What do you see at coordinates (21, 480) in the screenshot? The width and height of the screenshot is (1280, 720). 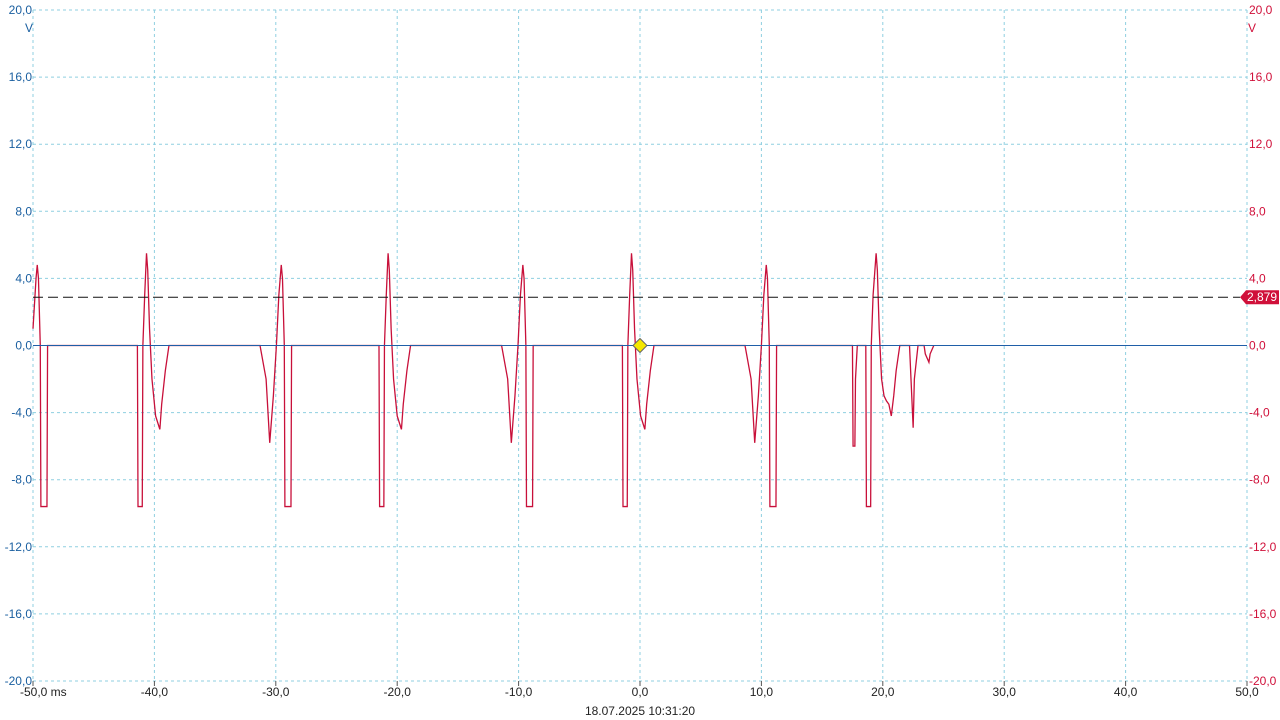 I see `y-tick-label: -8,0` at bounding box center [21, 480].